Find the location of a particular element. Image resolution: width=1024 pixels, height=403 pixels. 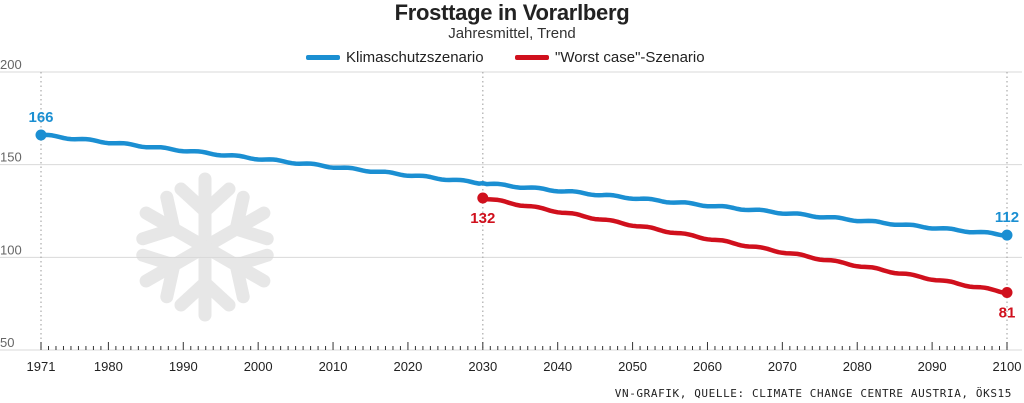

y-tick-label: 100 is located at coordinates (11, 249).